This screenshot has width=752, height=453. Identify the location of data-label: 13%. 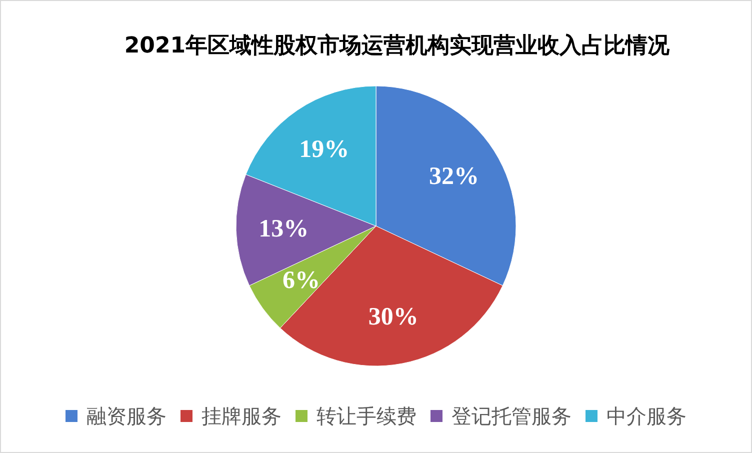
(283, 228).